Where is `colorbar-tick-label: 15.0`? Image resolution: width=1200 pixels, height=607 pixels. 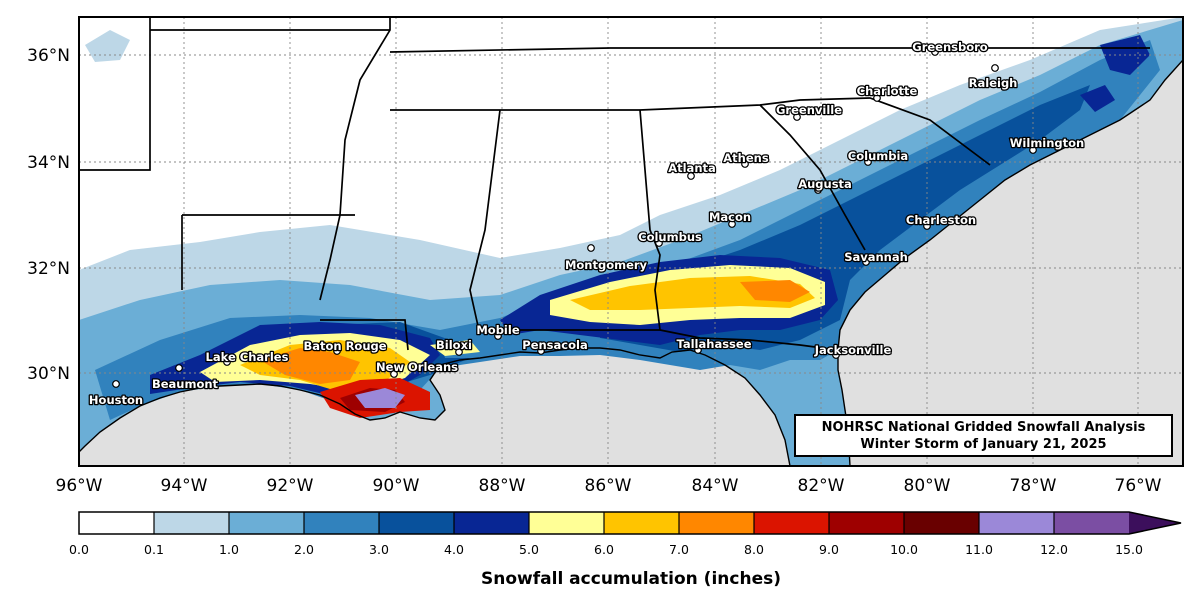
colorbar-tick-label: 15.0 is located at coordinates (1129, 549).